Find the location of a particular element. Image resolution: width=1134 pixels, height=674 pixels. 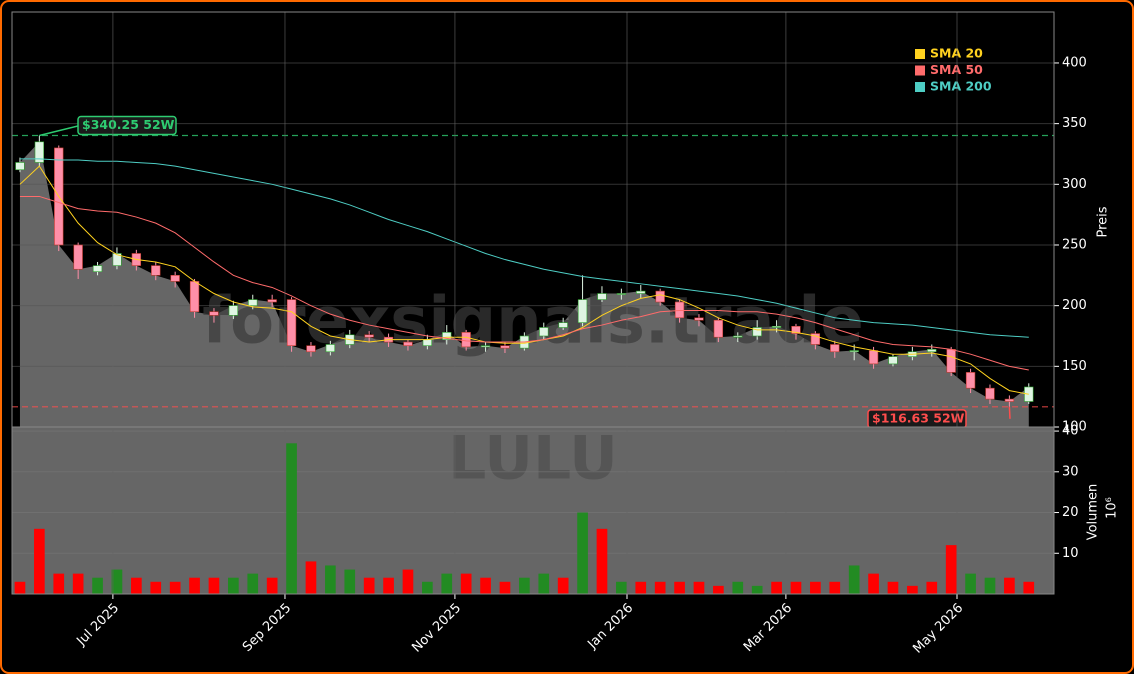

y-tick-label: 30 is located at coordinates (1070, 471).